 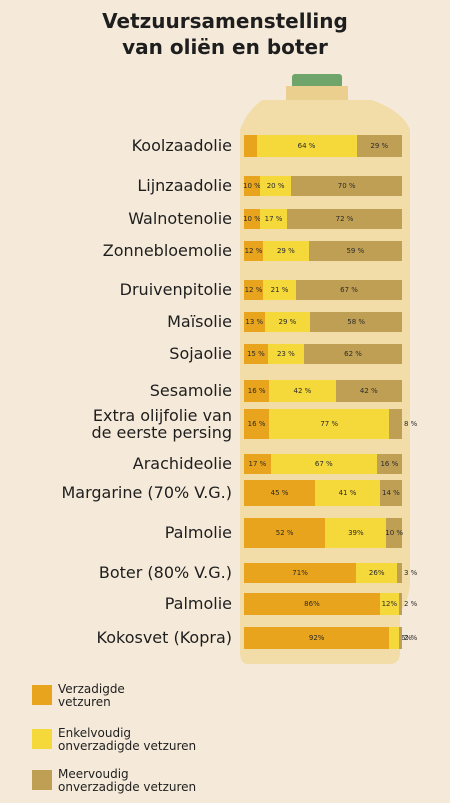 I want to click on data-label: 67 %, so click(x=323, y=464).